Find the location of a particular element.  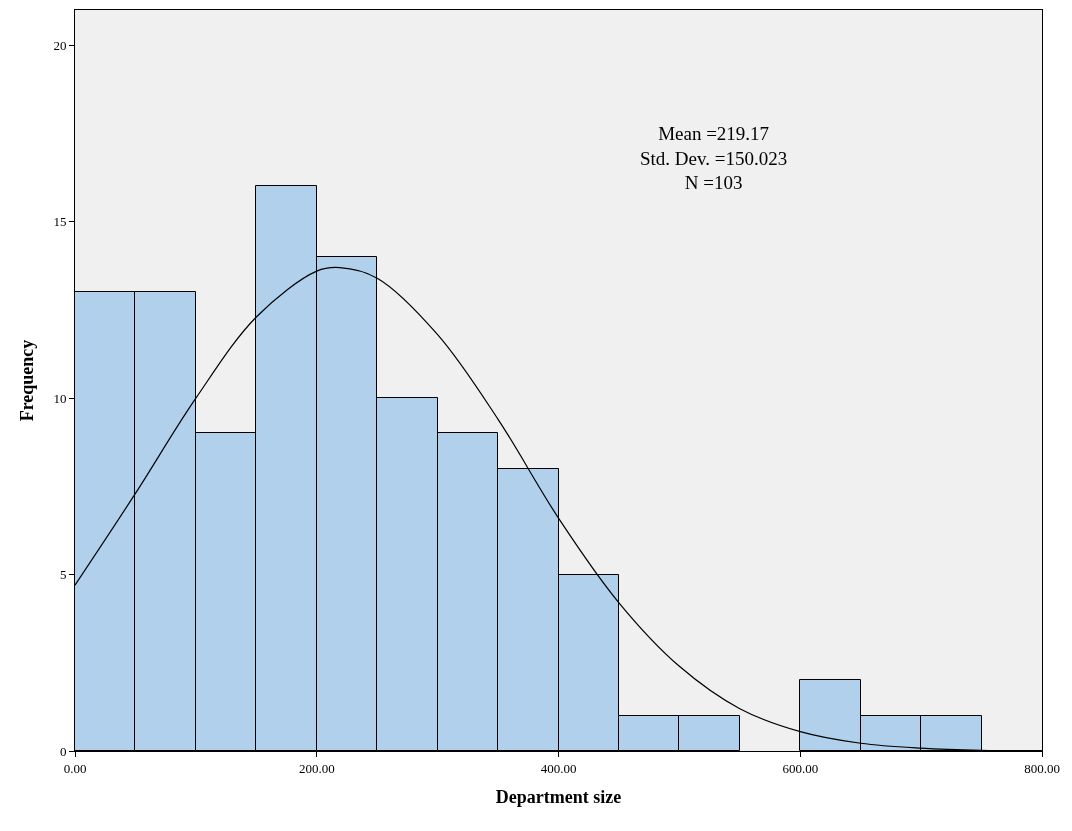

x-axis-title: Department size is located at coordinates (558, 796).